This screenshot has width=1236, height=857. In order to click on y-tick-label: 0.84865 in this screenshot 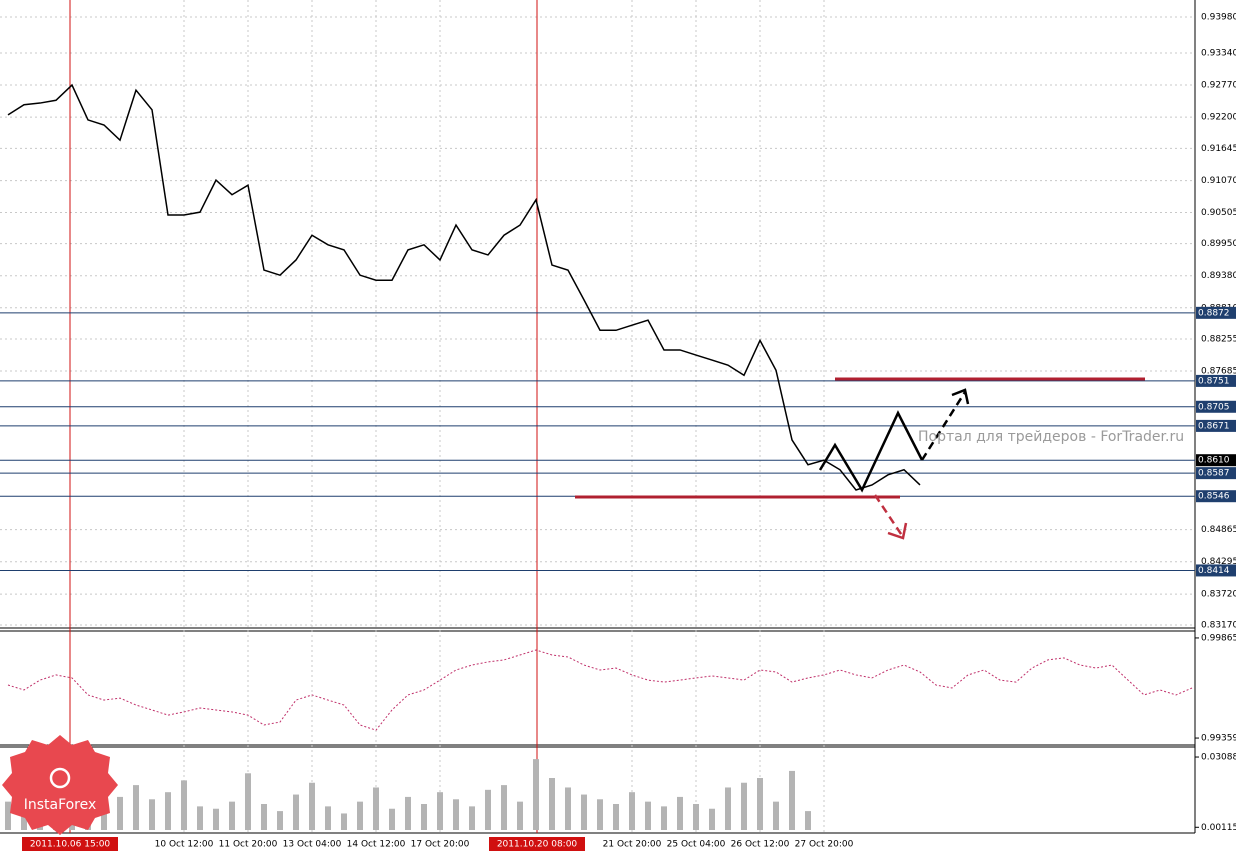, I will do `click(1218, 530)`.